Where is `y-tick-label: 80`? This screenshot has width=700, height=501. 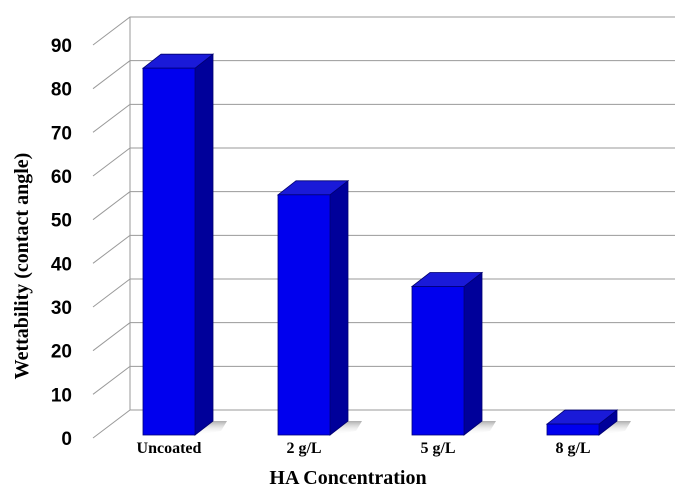
y-tick-label: 80 is located at coordinates (61, 90).